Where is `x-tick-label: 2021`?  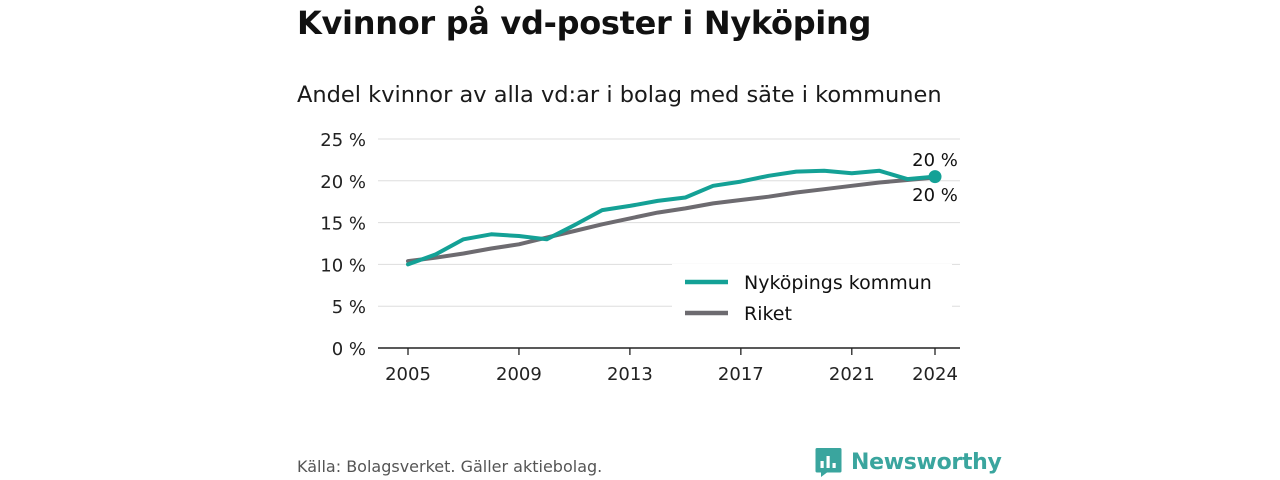 x-tick-label: 2021 is located at coordinates (852, 374).